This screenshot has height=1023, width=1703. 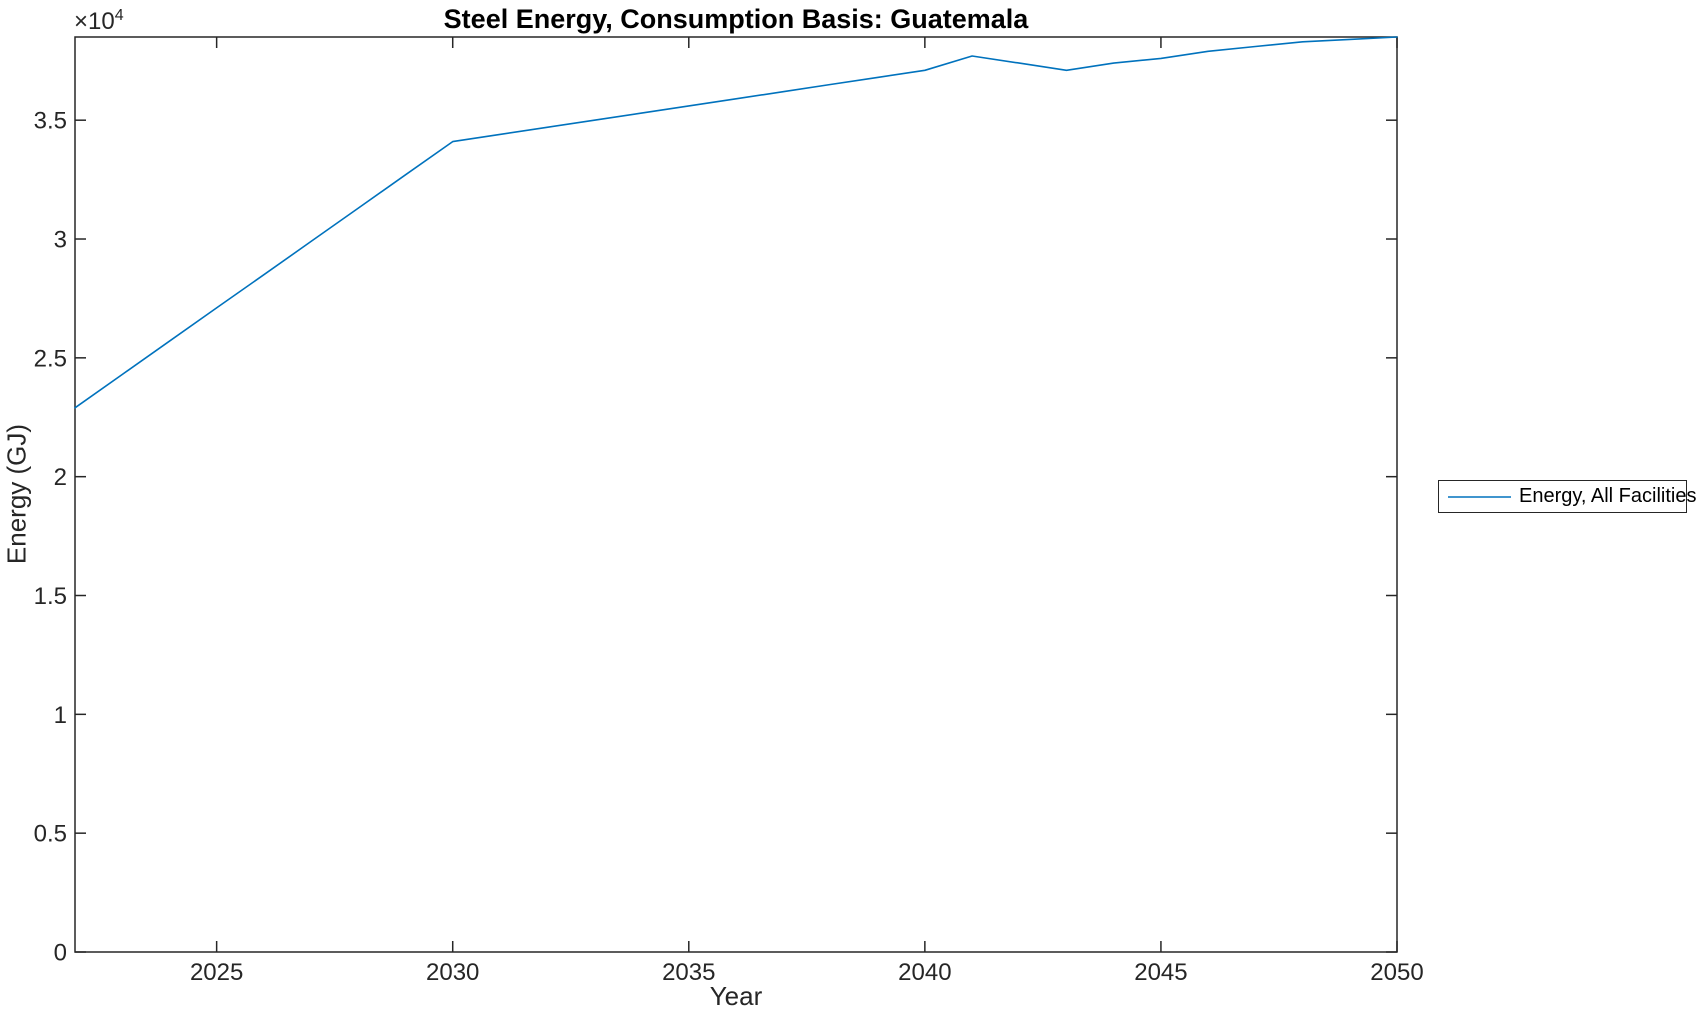 I want to click on legend-label: Energy, All Facilities, so click(x=1608, y=496).